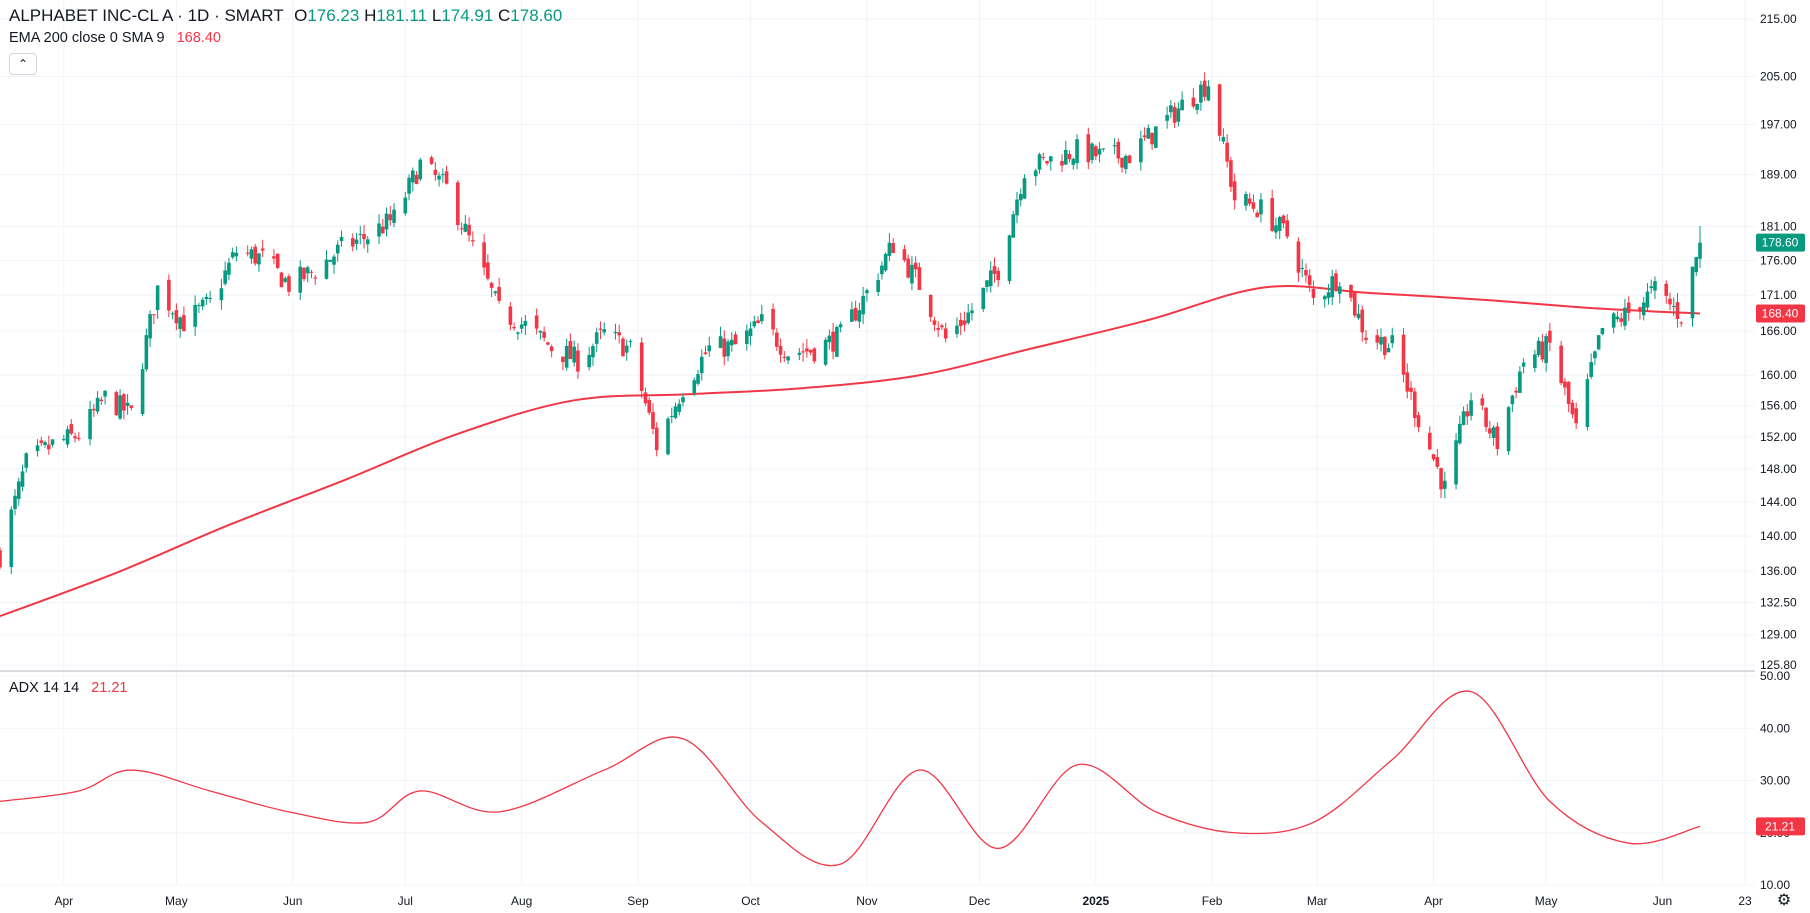 Image resolution: width=1810 pixels, height=913 pixels. I want to click on high-label: H, so click(370, 15).